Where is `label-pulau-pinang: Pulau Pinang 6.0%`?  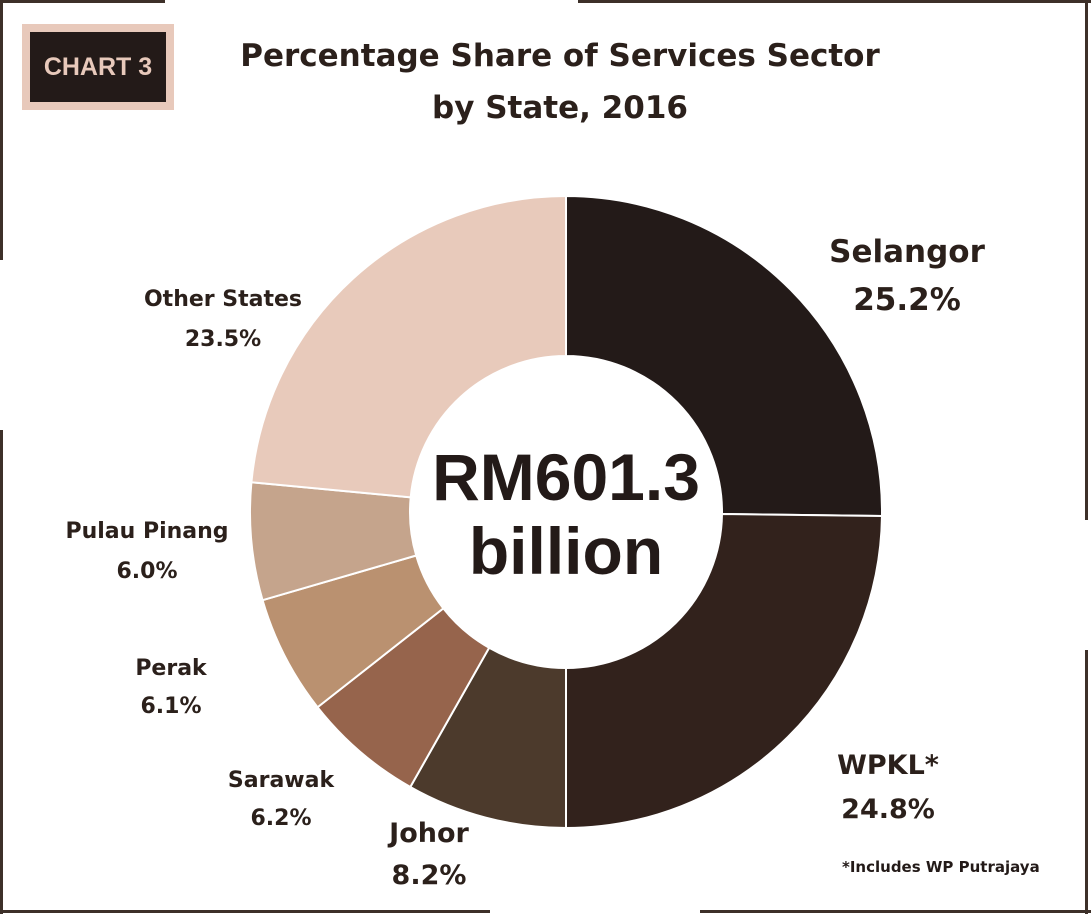 label-pulau-pinang: Pulau Pinang 6.0% is located at coordinates (147, 552).